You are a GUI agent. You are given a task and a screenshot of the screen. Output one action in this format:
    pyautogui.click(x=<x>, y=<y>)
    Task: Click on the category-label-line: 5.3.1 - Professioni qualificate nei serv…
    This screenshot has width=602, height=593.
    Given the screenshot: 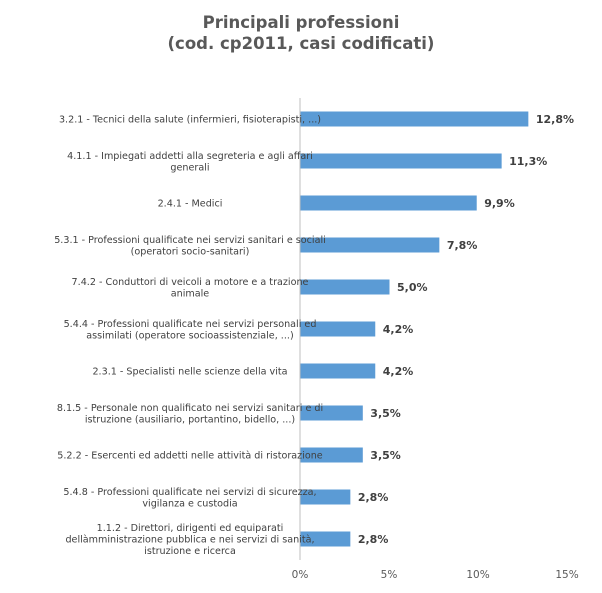 What is the action you would take?
    pyautogui.click(x=190, y=240)
    